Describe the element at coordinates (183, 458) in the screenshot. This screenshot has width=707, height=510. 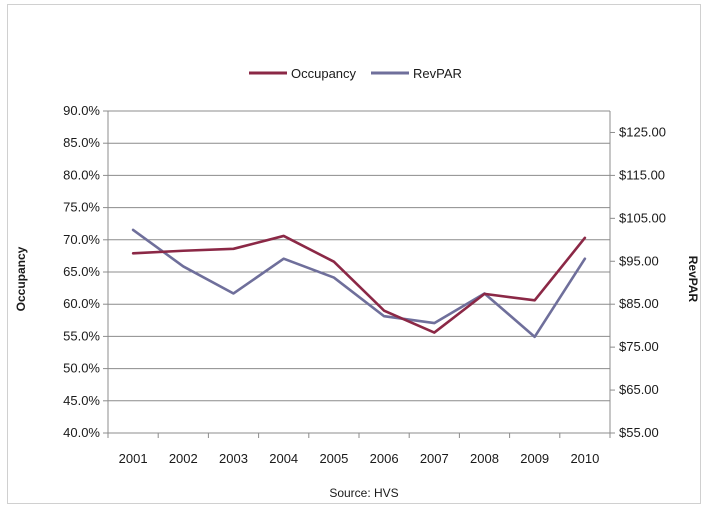
I see `x-tick-label: 2002` at that location.